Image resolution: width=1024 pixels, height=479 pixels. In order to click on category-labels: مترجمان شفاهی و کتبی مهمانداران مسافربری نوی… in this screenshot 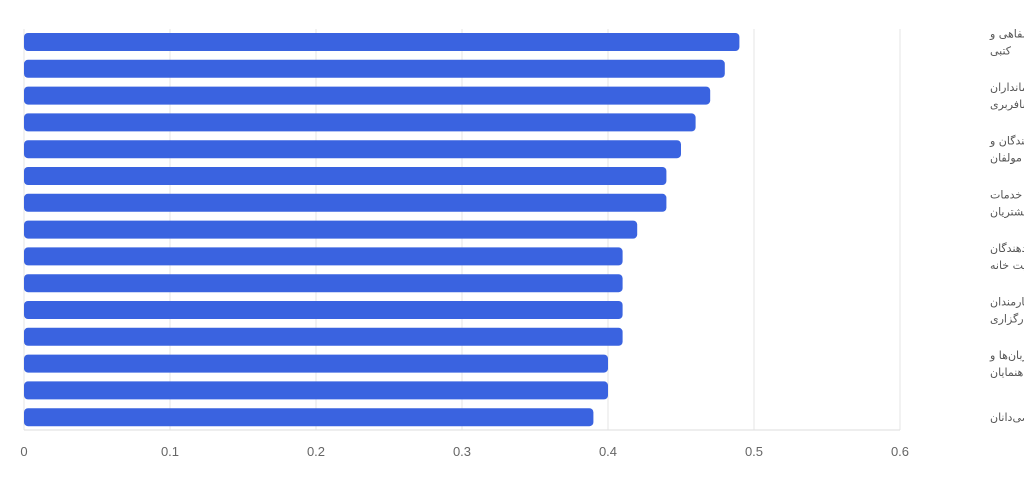, I will do `click(1006, 226)`.